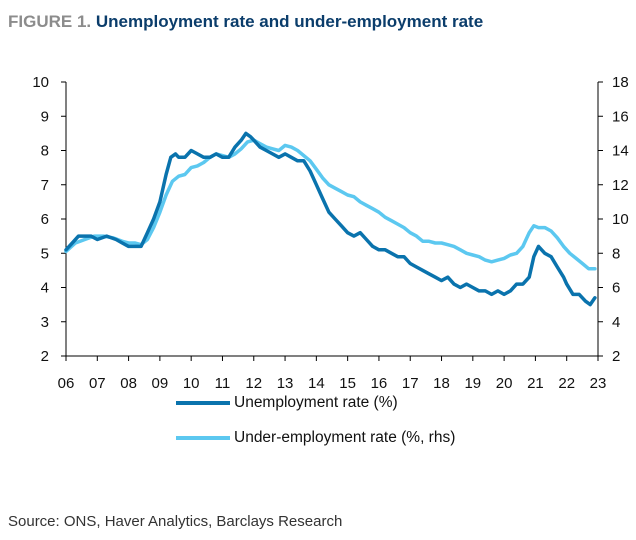  Describe the element at coordinates (45, 253) in the screenshot. I see `y-left-tick-label: 5` at that location.